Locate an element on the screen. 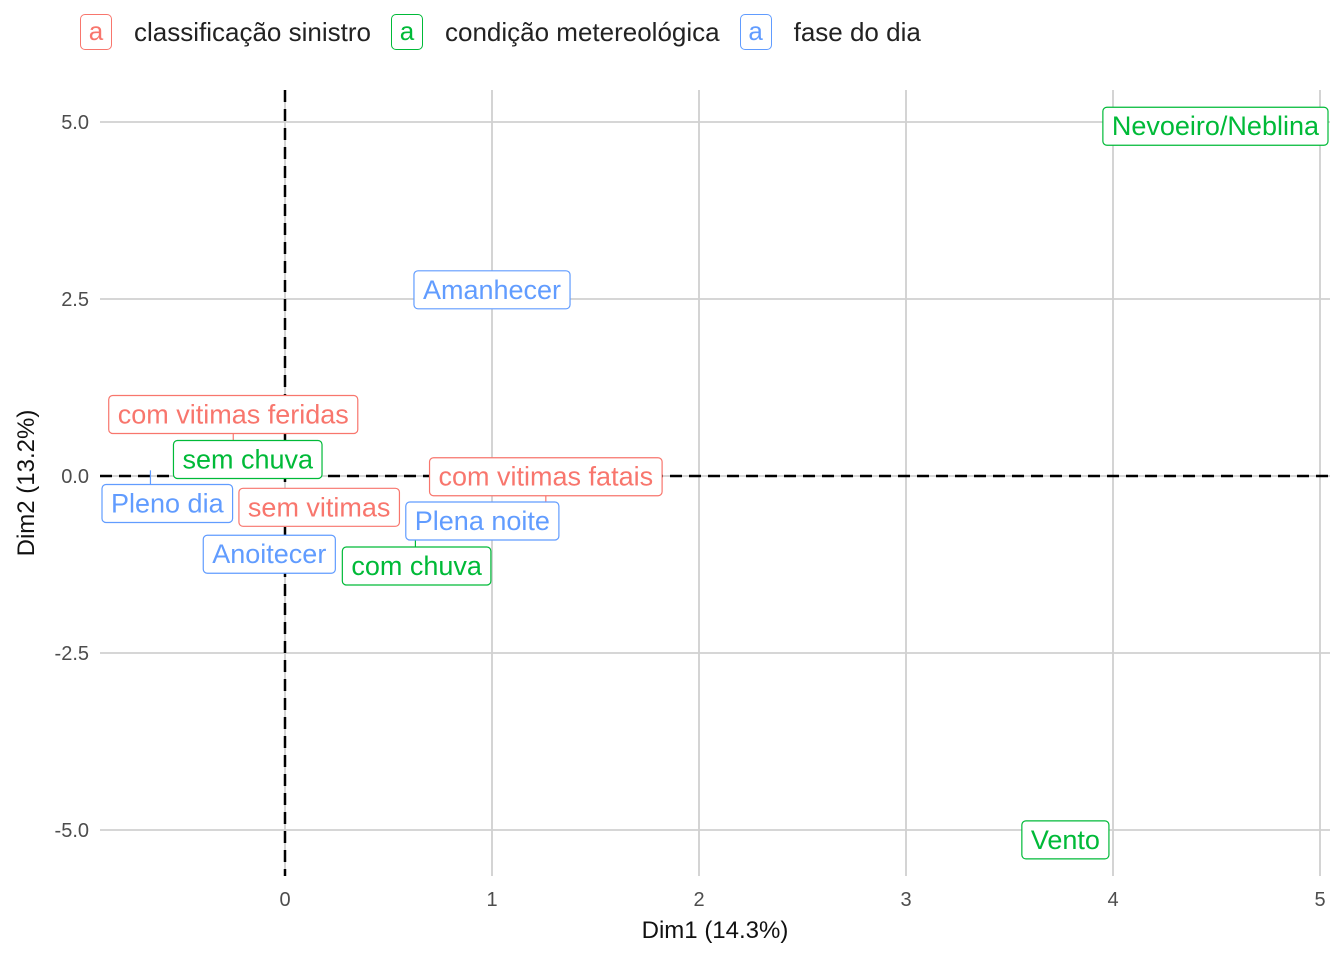  point-label: sem vitimas is located at coordinates (319, 507).